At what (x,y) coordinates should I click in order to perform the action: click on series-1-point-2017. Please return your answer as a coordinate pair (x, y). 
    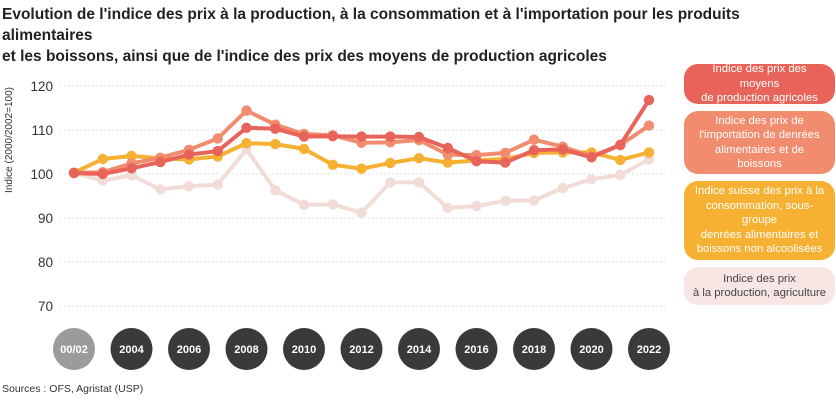
    Looking at the image, I should click on (505, 200).